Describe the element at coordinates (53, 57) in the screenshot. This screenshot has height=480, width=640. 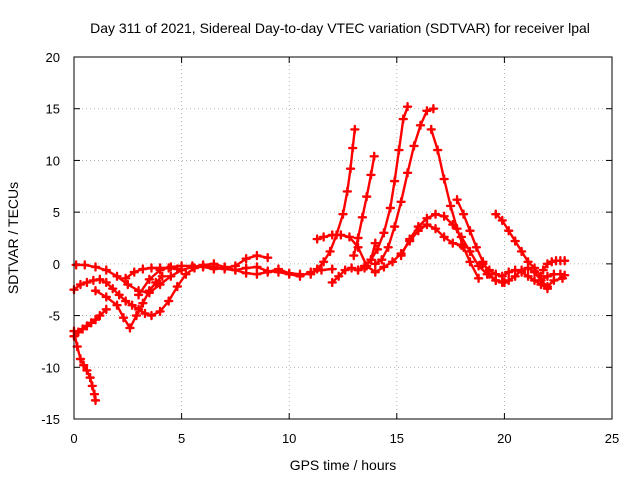
I see `y-tick-label: 20` at that location.